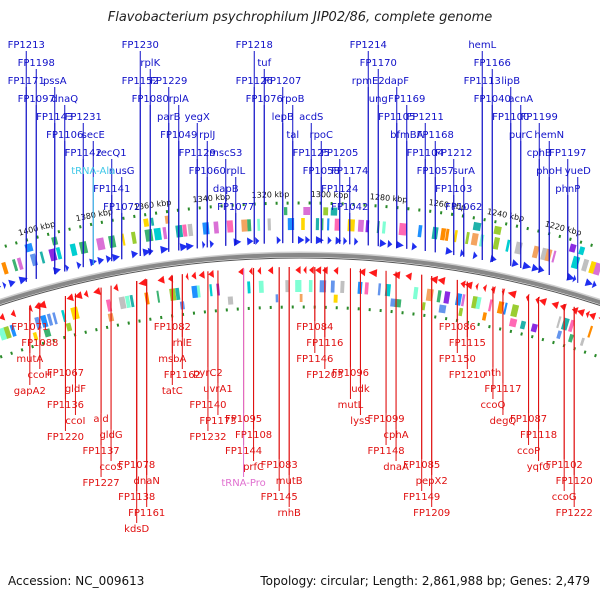 This screenshot has height=600, width=600. Describe the element at coordinates (432, 481) in the screenshot. I see `gene-label: pepX2` at that location.